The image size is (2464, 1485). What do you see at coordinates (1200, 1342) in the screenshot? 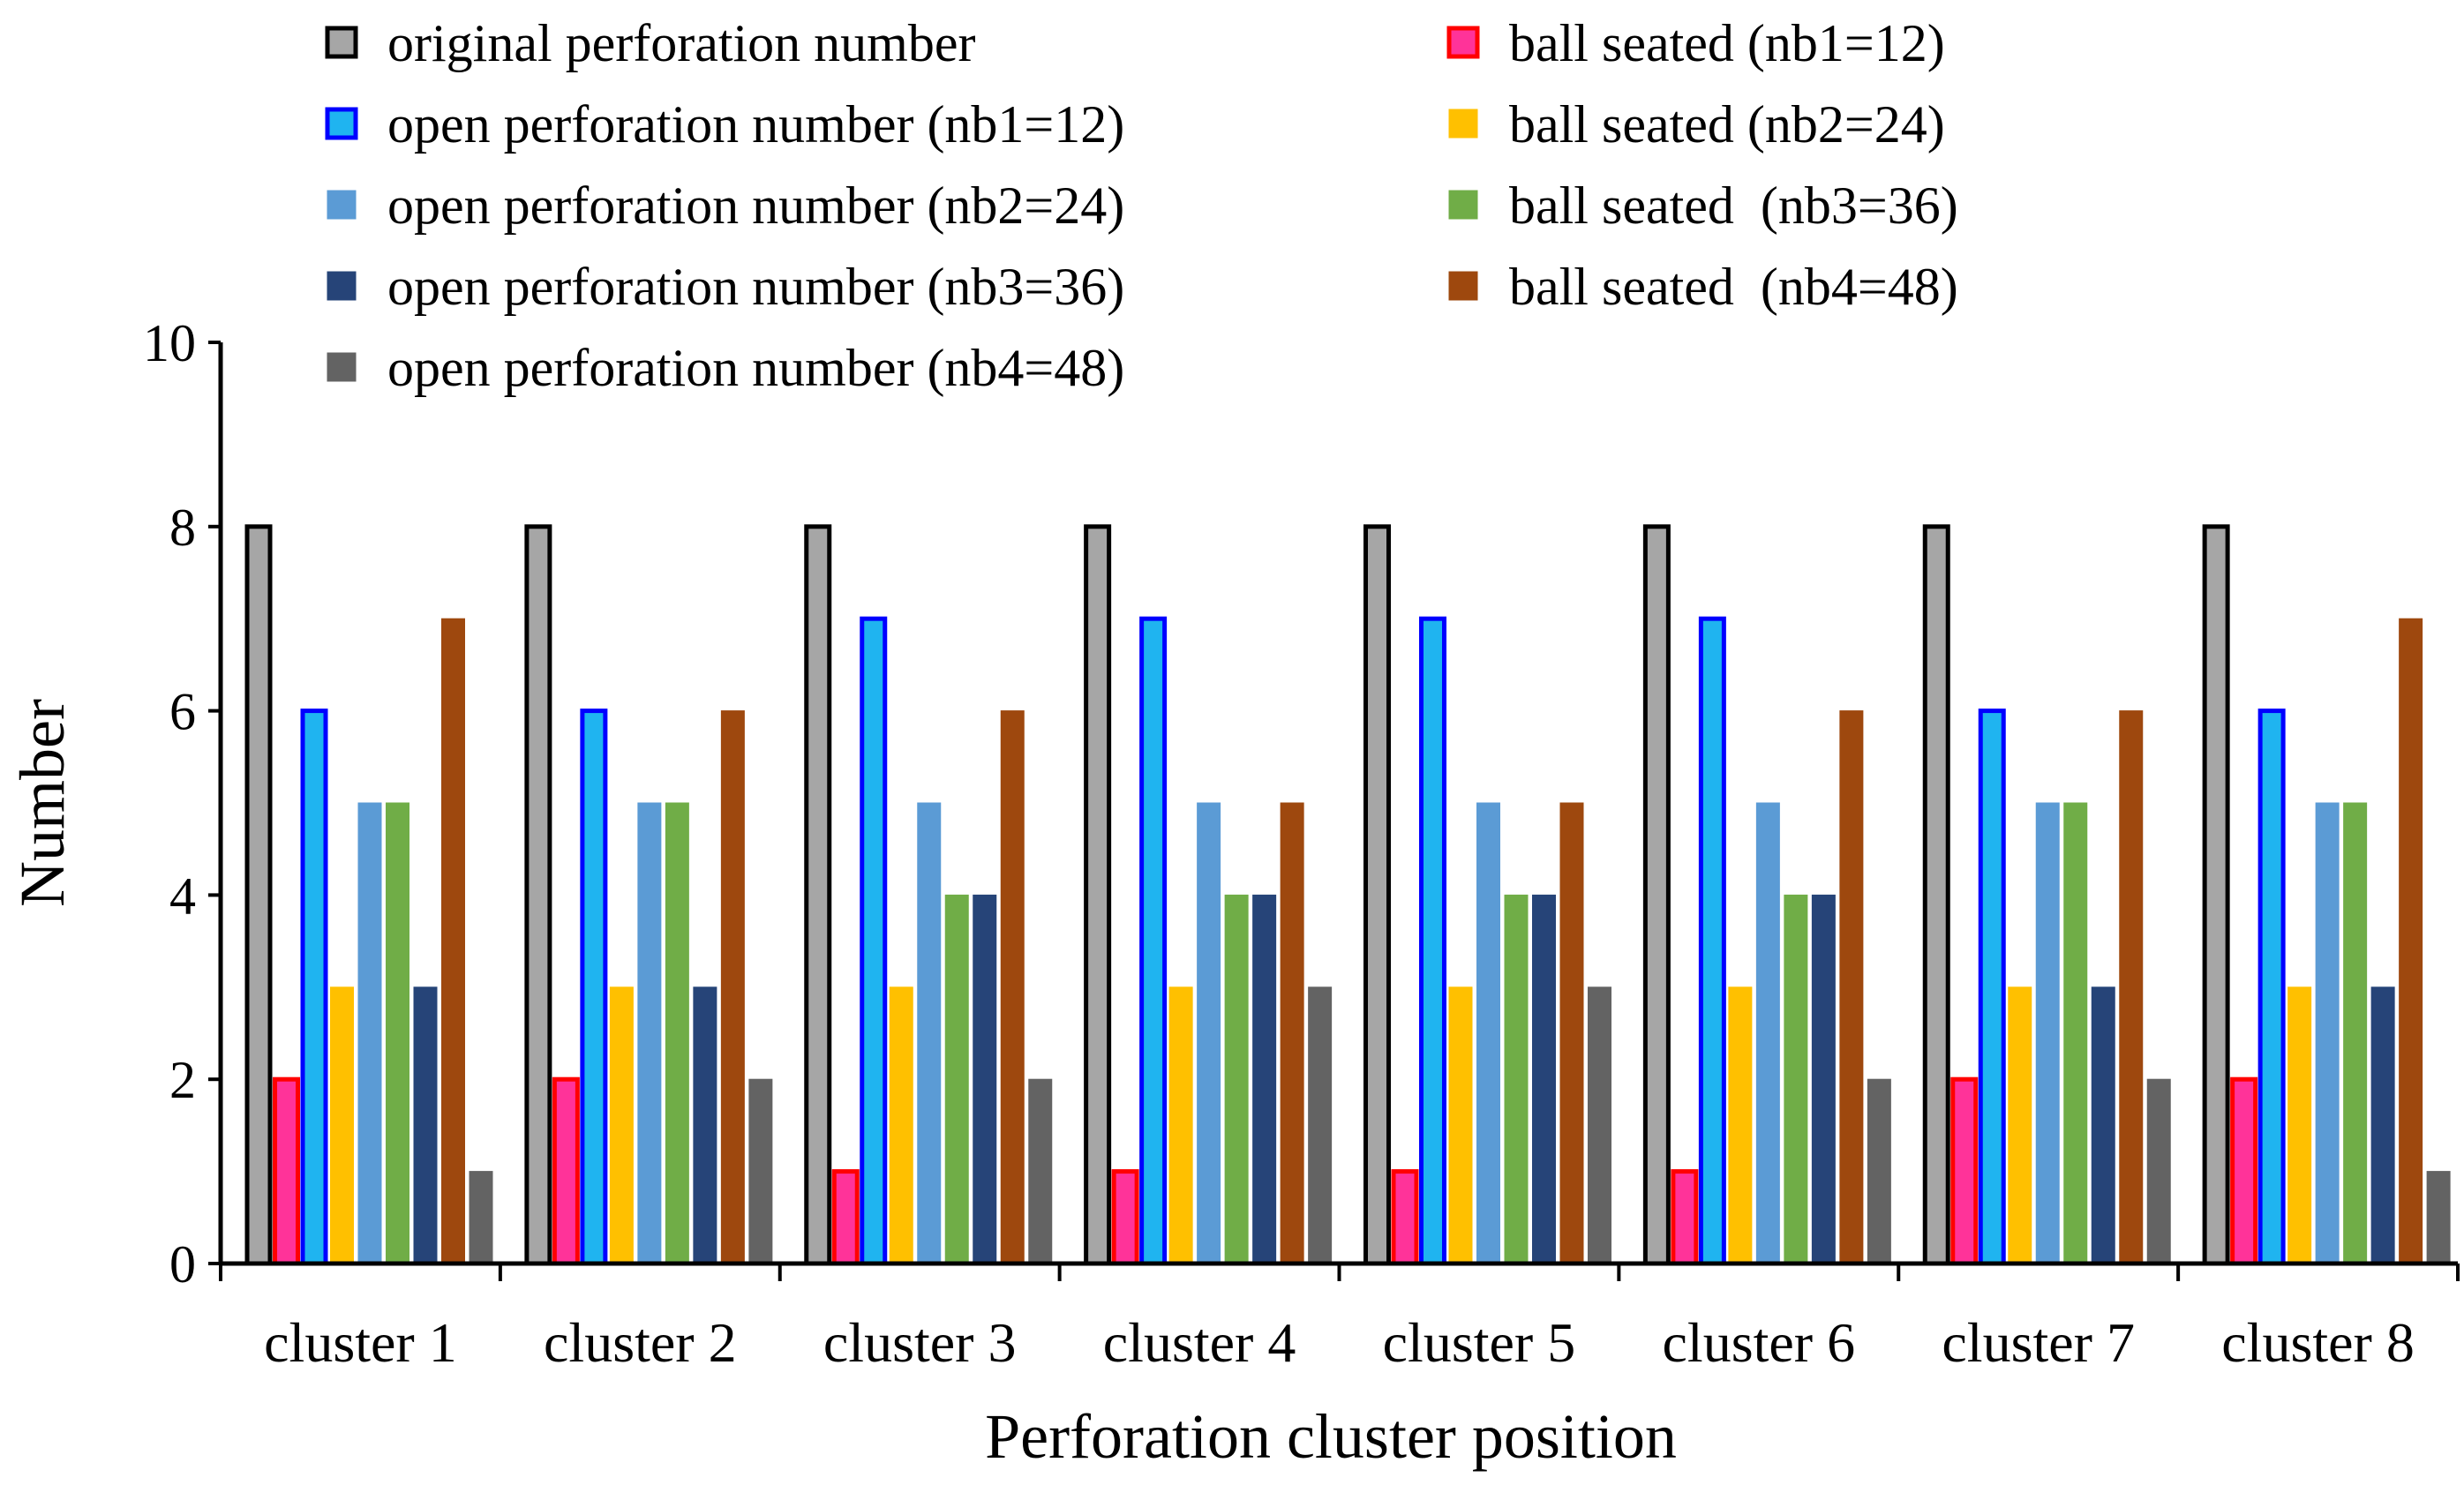
I see `category-label: cluster 4` at bounding box center [1200, 1342].